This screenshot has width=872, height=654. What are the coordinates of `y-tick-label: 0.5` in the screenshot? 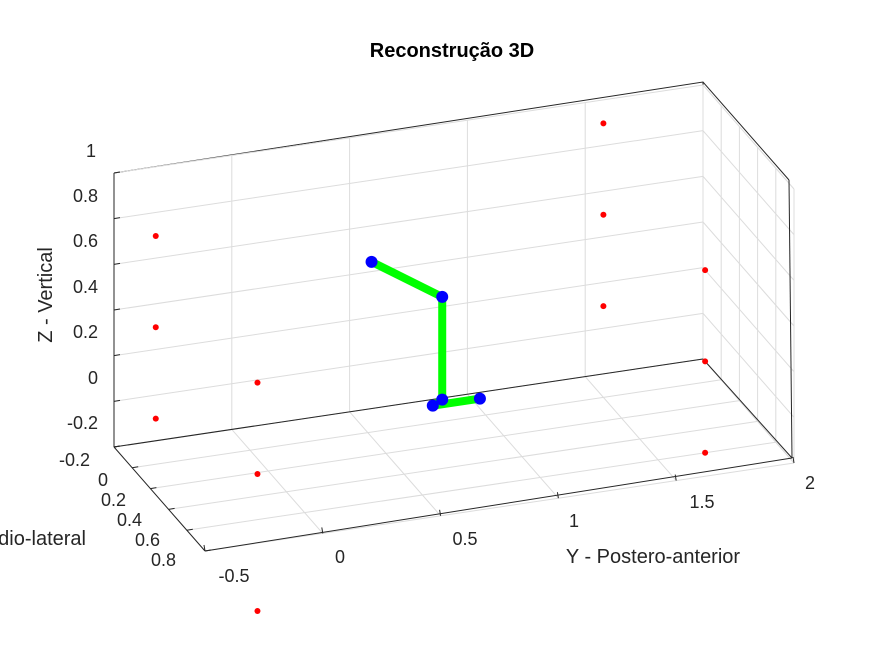 It's located at (464, 539).